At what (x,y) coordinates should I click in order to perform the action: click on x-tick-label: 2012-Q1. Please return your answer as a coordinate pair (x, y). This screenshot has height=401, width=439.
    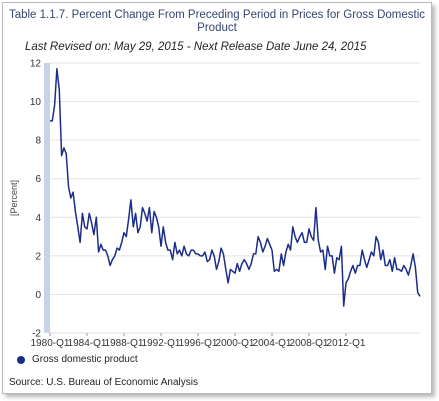
    Looking at the image, I should click on (346, 343).